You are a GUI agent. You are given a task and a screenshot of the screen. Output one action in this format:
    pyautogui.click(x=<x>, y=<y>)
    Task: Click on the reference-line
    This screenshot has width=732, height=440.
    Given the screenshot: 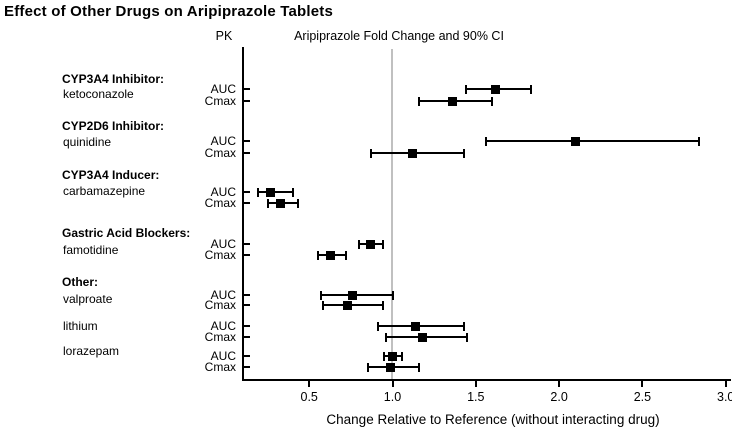 What is the action you would take?
    pyautogui.click(x=392, y=214)
    